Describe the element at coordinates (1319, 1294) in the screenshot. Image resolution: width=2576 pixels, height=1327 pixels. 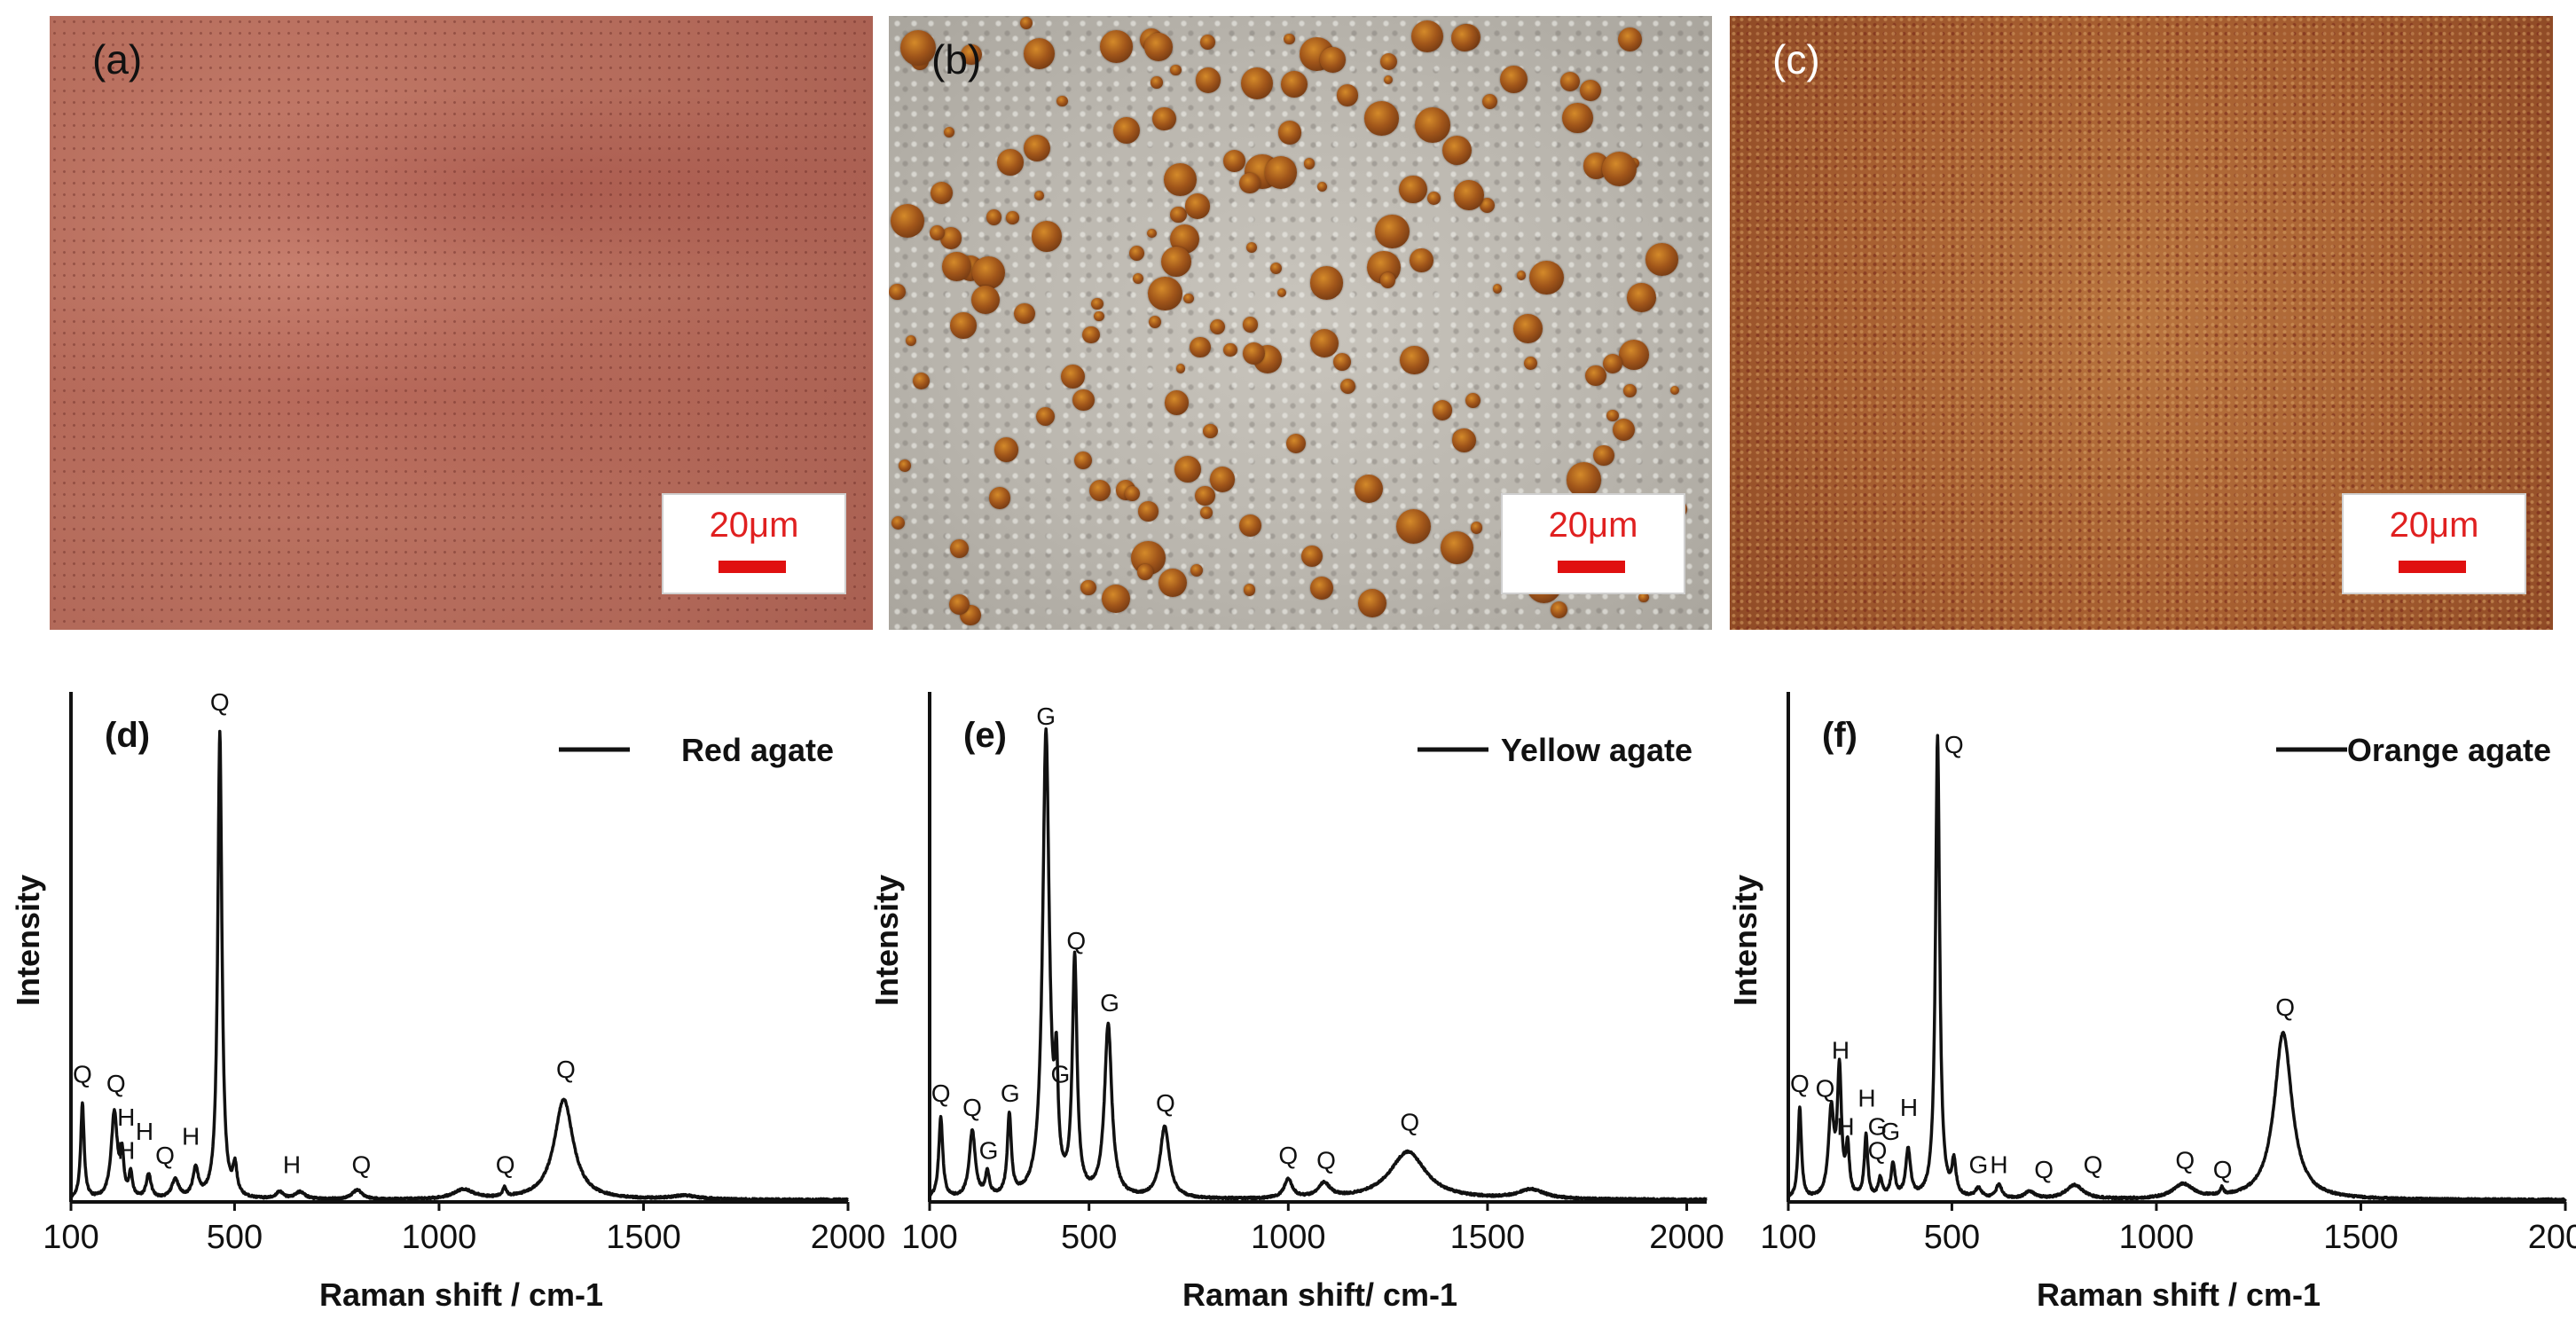
I see `x-axis-title: Raman shift/ cm-1` at that location.